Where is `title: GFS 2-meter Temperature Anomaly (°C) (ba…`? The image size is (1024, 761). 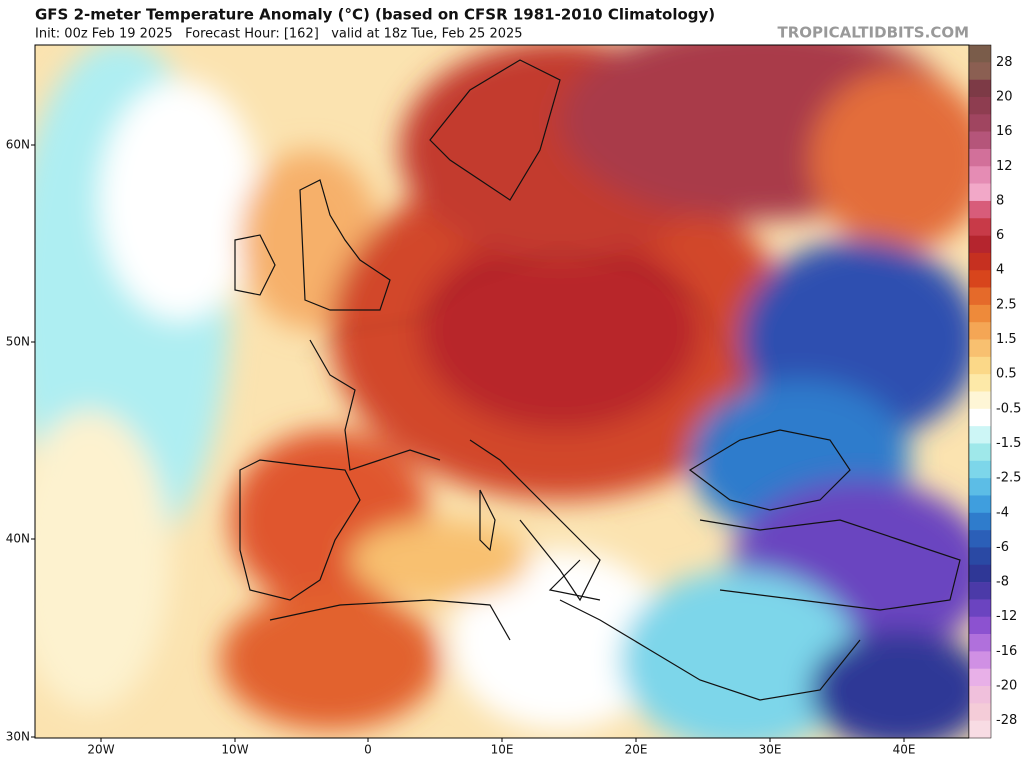 title: GFS 2-meter Temperature Anomaly (°C) (ba… is located at coordinates (375, 15).